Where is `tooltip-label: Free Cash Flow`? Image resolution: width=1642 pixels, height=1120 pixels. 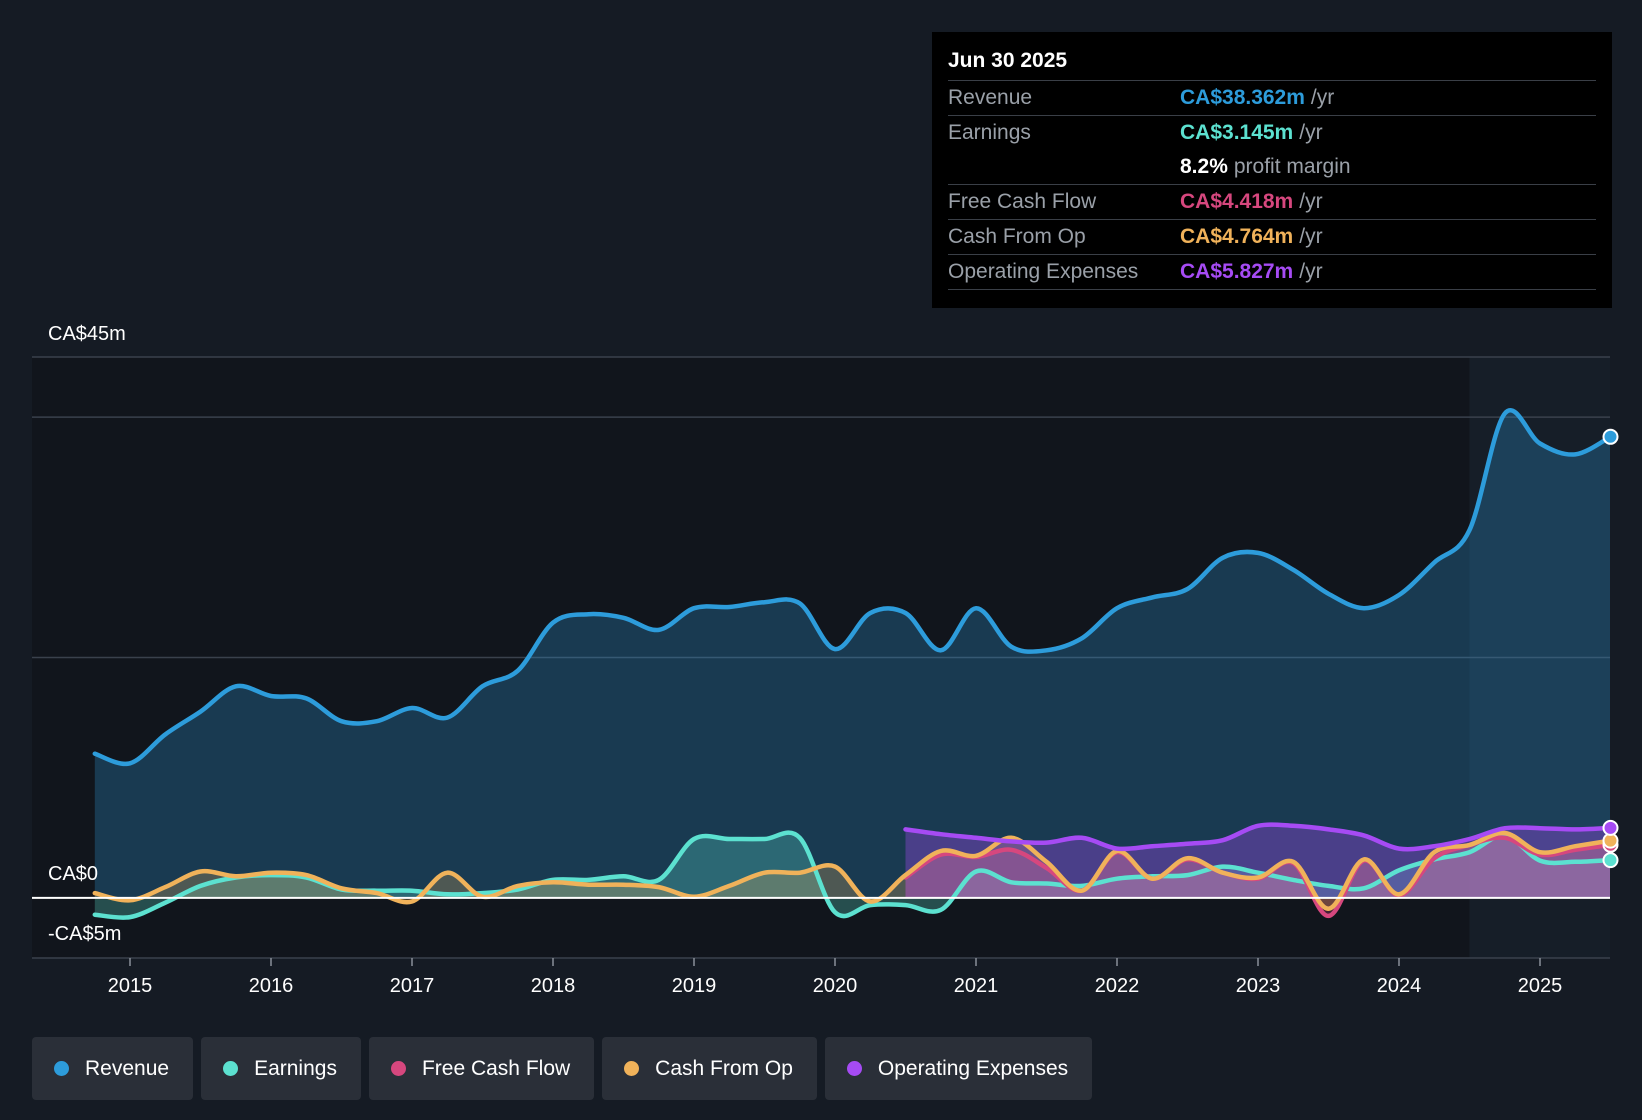
tooltip-label: Free Cash Flow is located at coordinates (1022, 201).